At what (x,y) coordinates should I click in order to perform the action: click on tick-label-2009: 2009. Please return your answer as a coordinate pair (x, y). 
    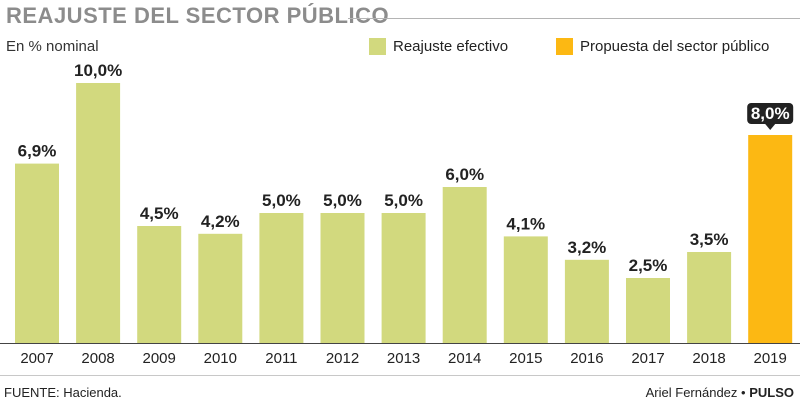
    Looking at the image, I should click on (159, 358).